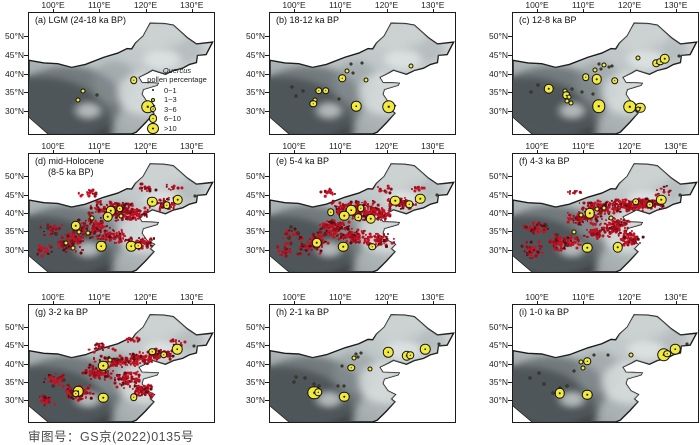 The image size is (700, 445). Describe the element at coordinates (255, 231) in the screenshot. I see `lat-tick-label: 35°N` at that location.